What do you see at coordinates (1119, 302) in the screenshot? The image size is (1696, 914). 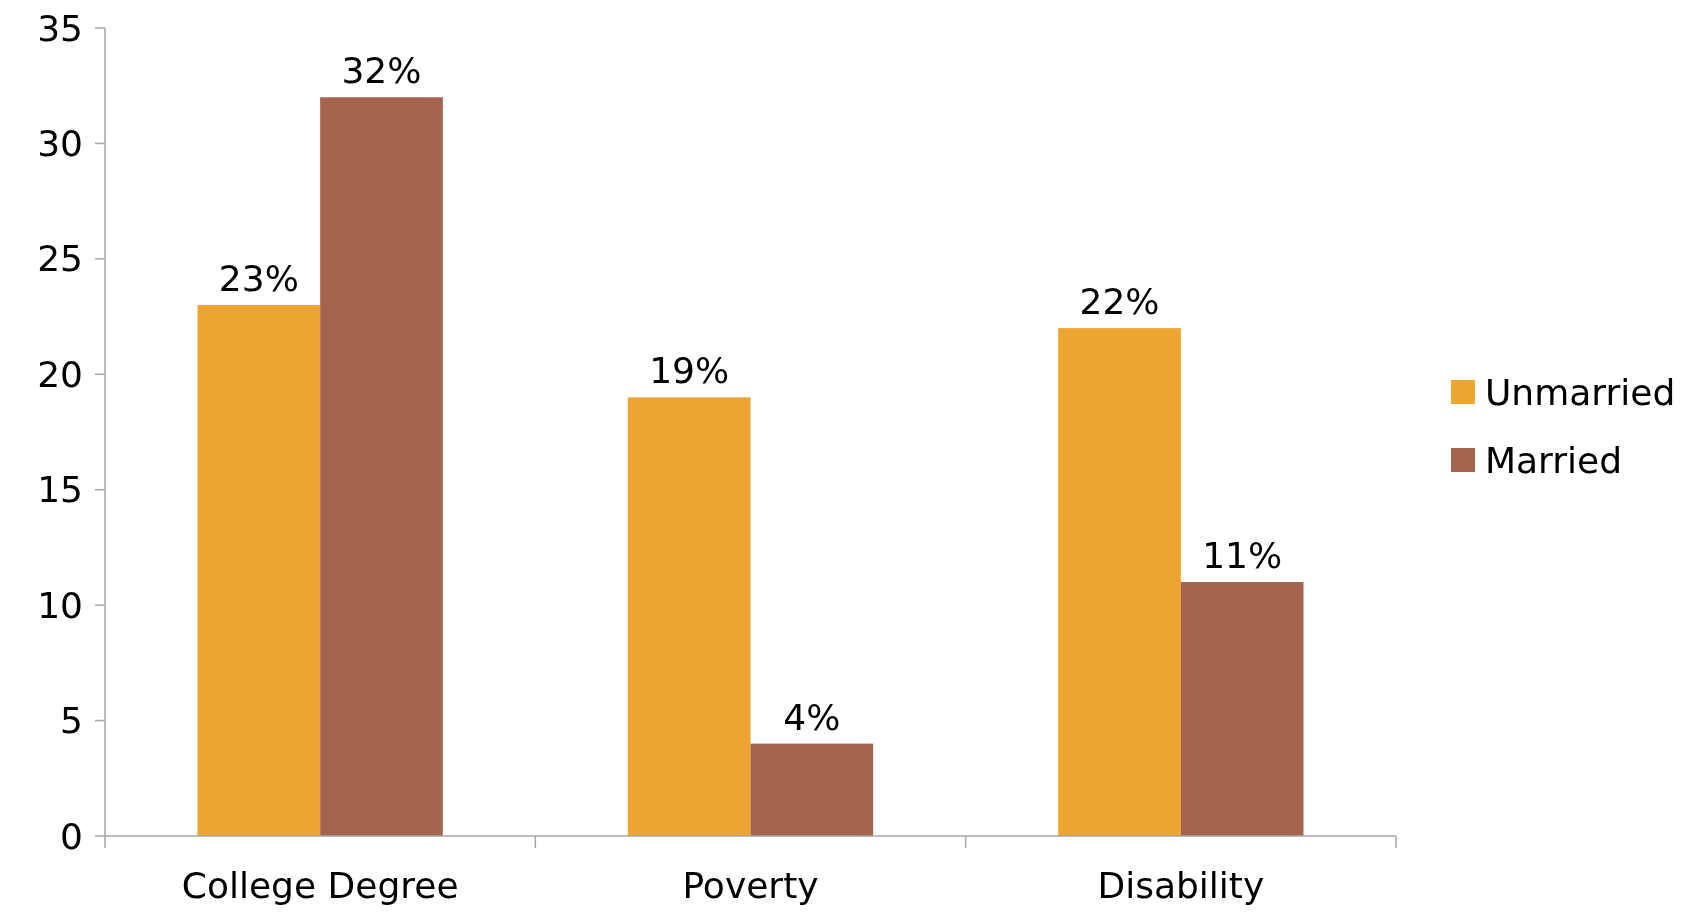 I see `data-label: 22%` at bounding box center [1119, 302].